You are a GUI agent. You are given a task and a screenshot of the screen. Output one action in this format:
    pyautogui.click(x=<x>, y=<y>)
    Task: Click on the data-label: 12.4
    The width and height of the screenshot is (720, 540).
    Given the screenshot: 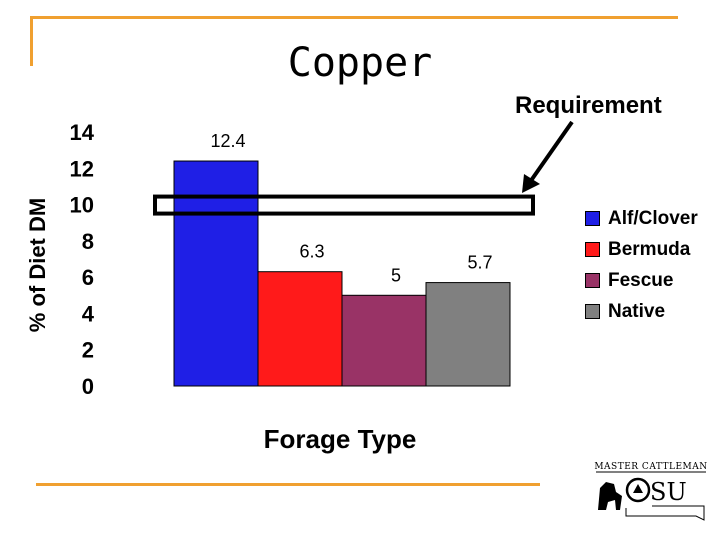 What is the action you would take?
    pyautogui.click(x=227, y=141)
    